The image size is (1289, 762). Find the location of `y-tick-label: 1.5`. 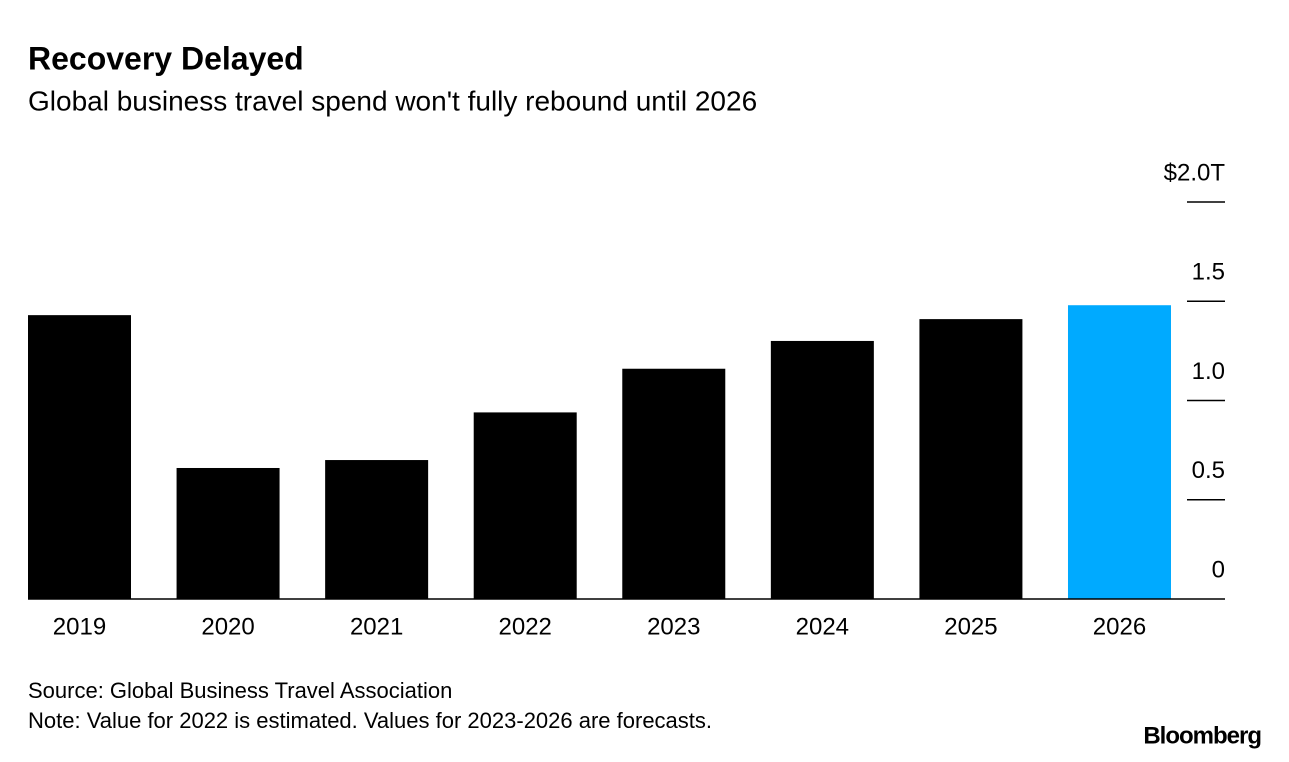

y-tick-label: 1.5 is located at coordinates (1208, 272).